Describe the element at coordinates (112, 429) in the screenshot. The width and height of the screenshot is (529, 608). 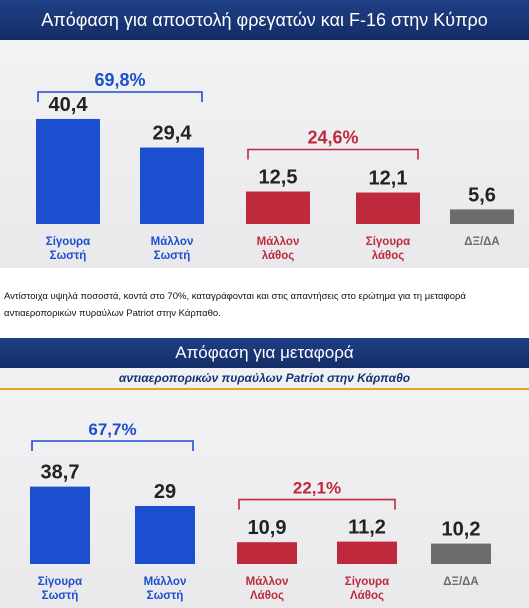
I see `group-total-label: 67,7%` at that location.